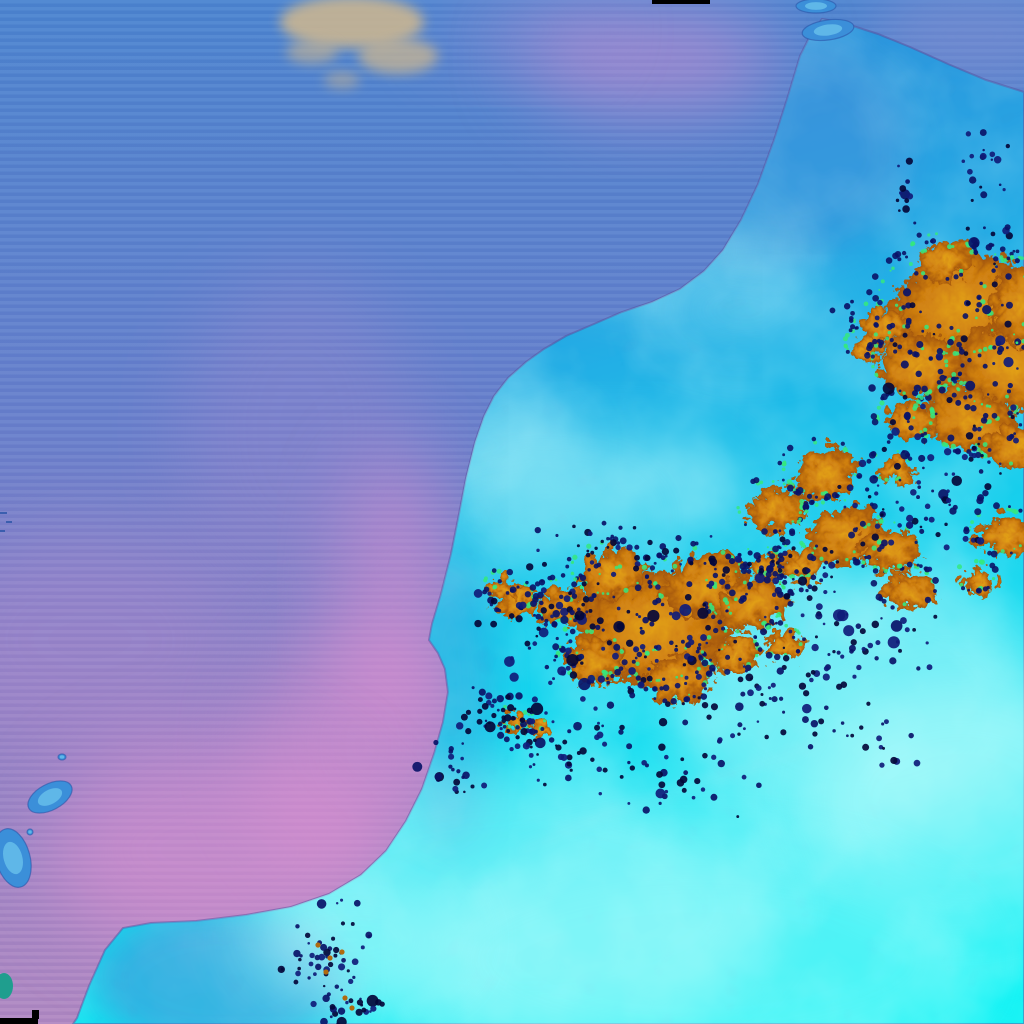 This screenshot has height=1024, width=1024. I want to click on teal-islet, so click(6, 986).